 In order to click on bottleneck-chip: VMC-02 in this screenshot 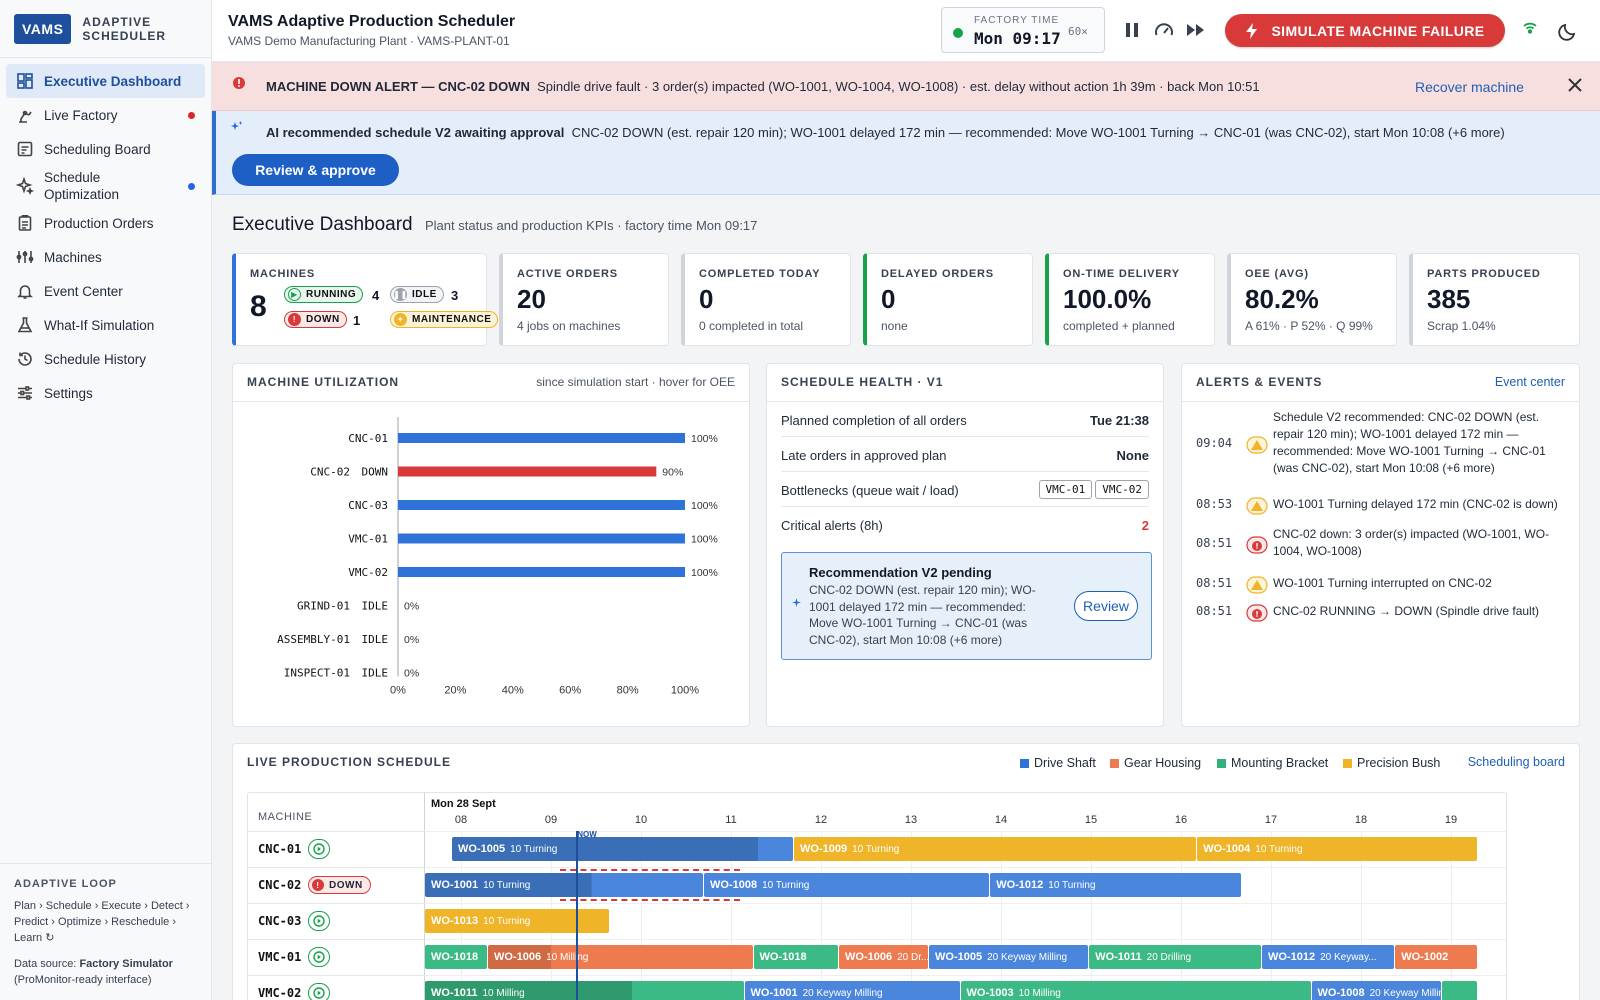, I will do `click(1122, 489)`.